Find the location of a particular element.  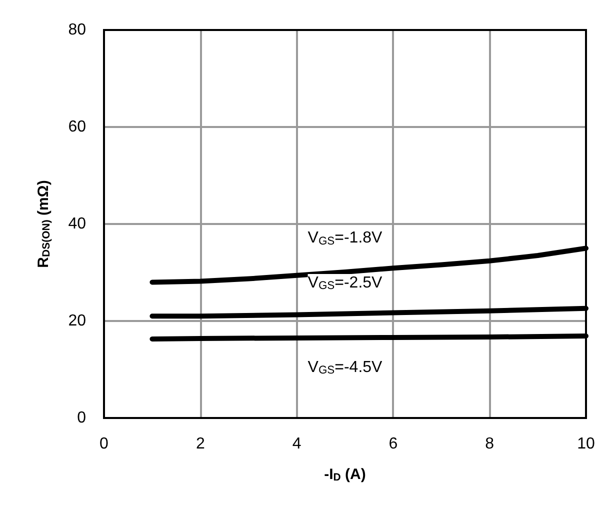

y-tick-label: 60 is located at coordinates (77, 127).